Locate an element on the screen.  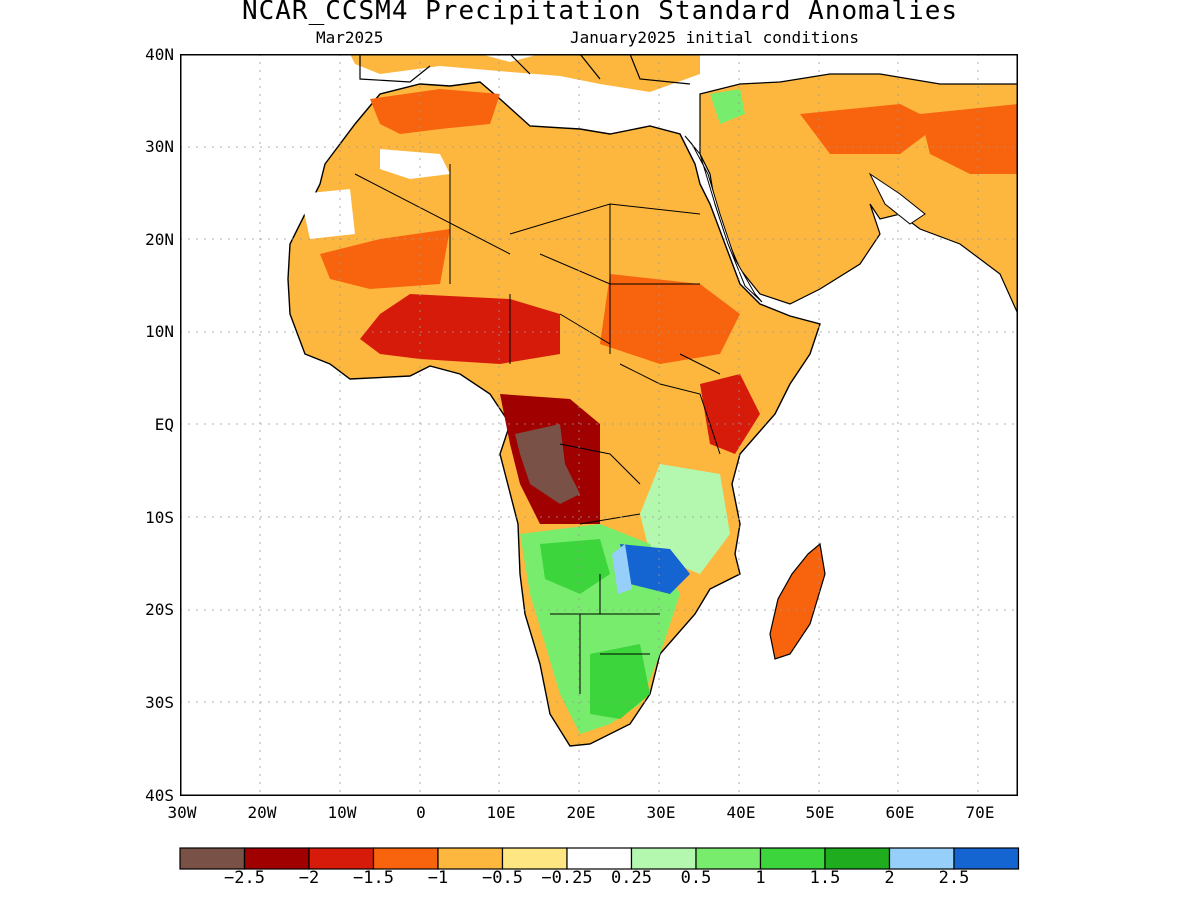
lon-label: 40E is located at coordinates (741, 812).